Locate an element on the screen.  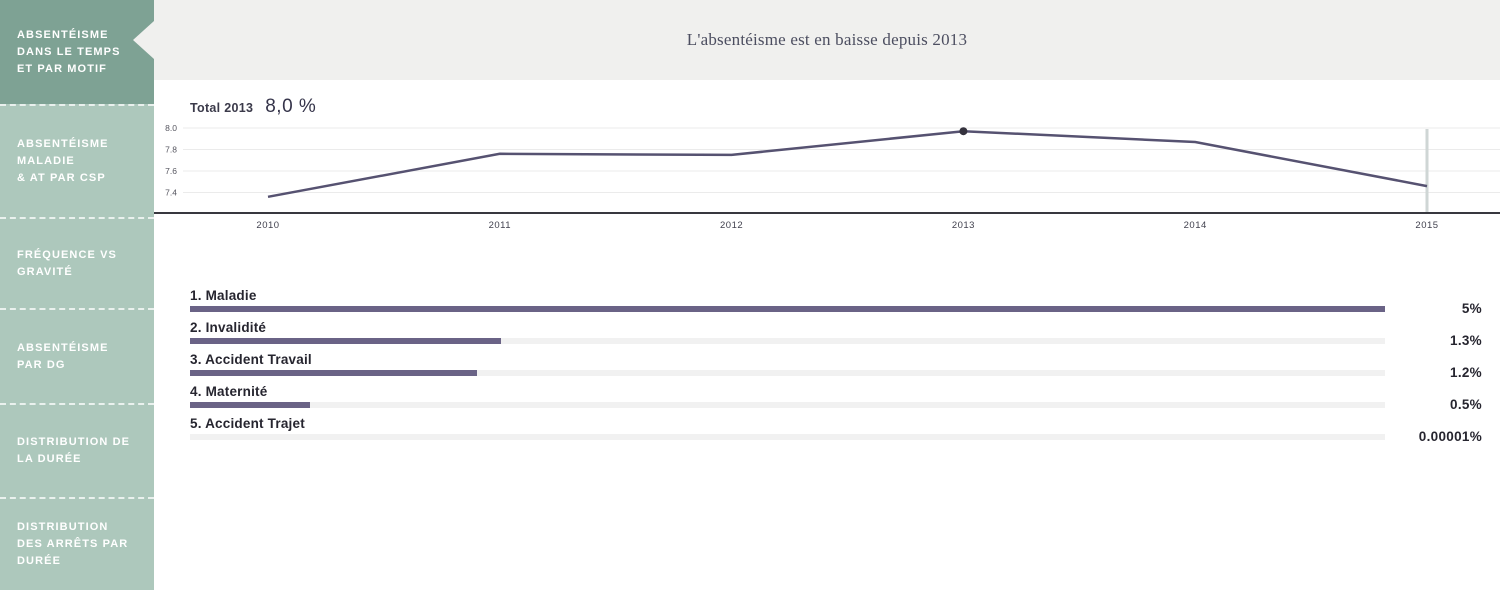
sidebar-item-1: ABSENTÉISME DANS LE TEMPS ET PAR MOTIF is located at coordinates (77, 52).